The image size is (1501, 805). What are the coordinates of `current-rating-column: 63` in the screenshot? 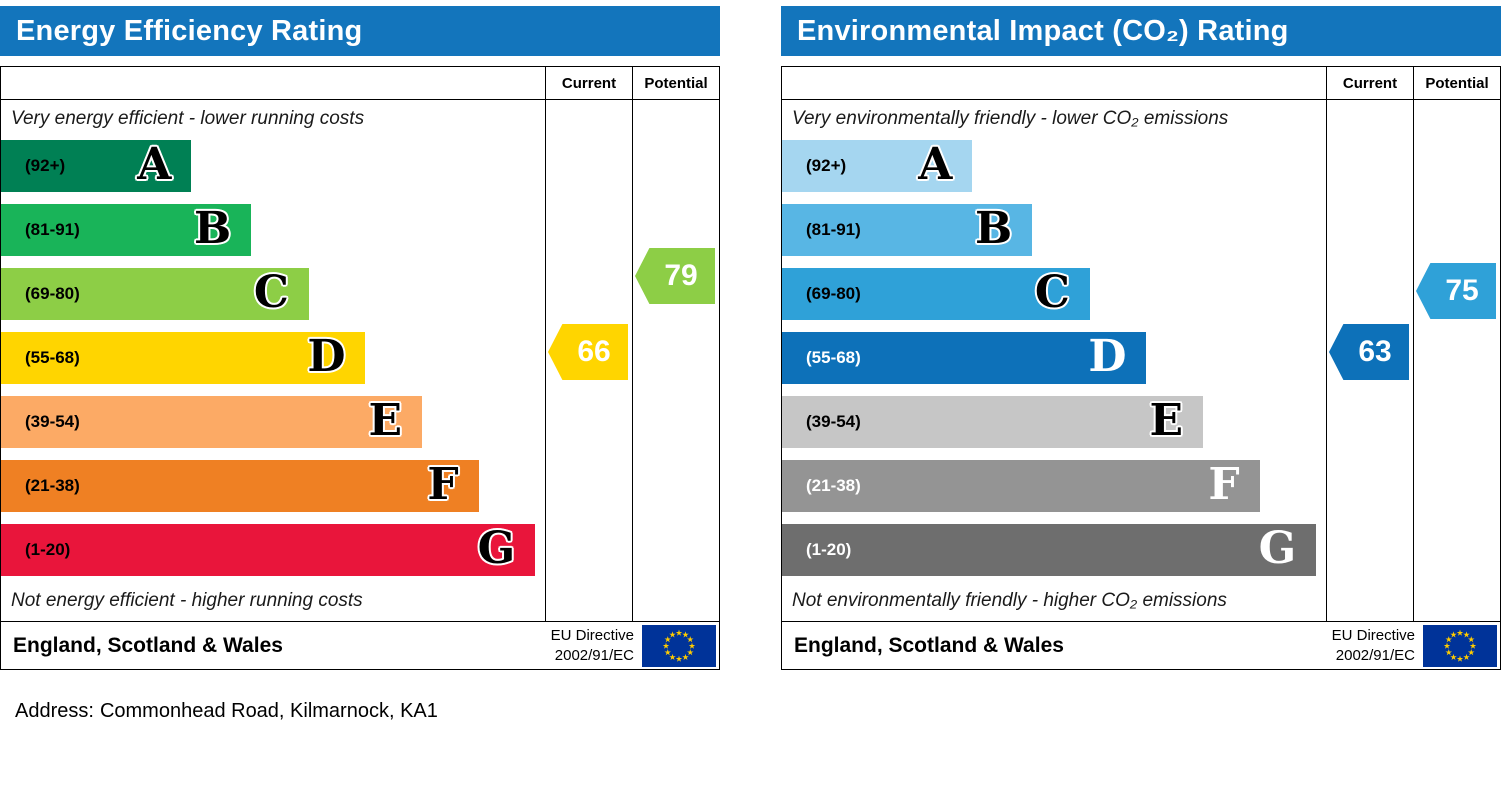 It's located at (1369, 360).